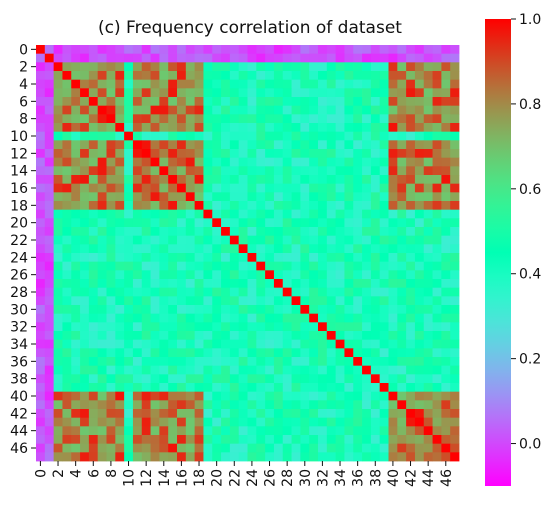  Describe the element at coordinates (59, 473) in the screenshot. I see `column-tick-label: 2` at that location.